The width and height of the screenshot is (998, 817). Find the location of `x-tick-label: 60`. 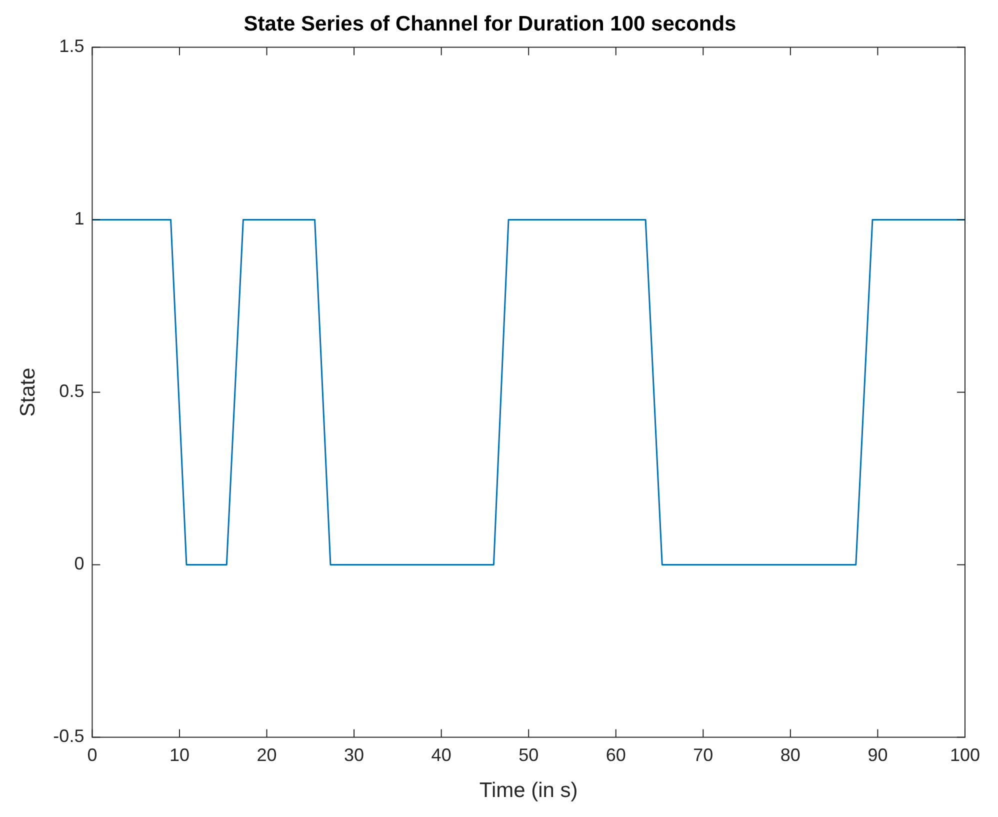

x-tick-label: 60 is located at coordinates (616, 754).